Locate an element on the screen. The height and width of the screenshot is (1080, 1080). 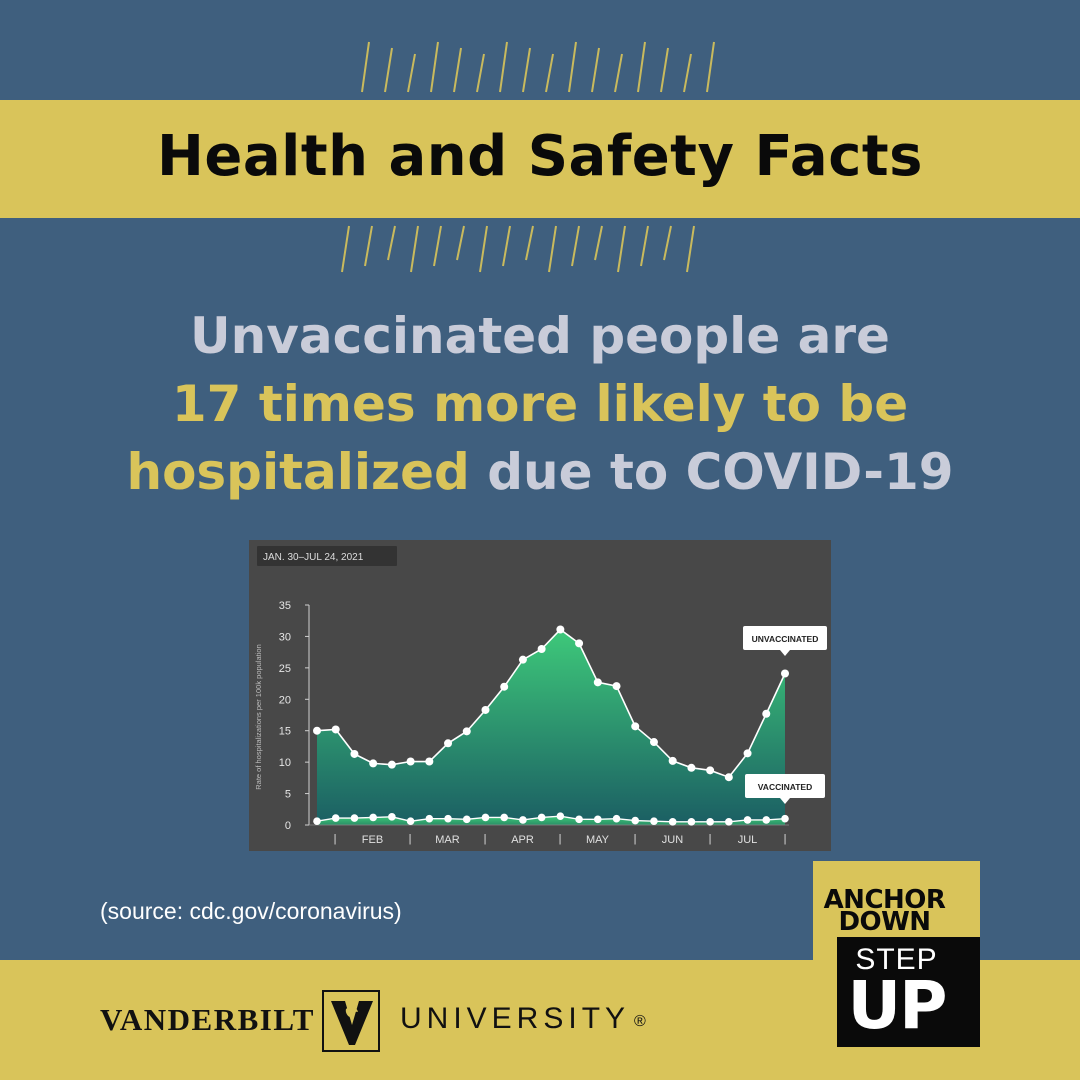
y-tick-label: 15 is located at coordinates (285, 732).